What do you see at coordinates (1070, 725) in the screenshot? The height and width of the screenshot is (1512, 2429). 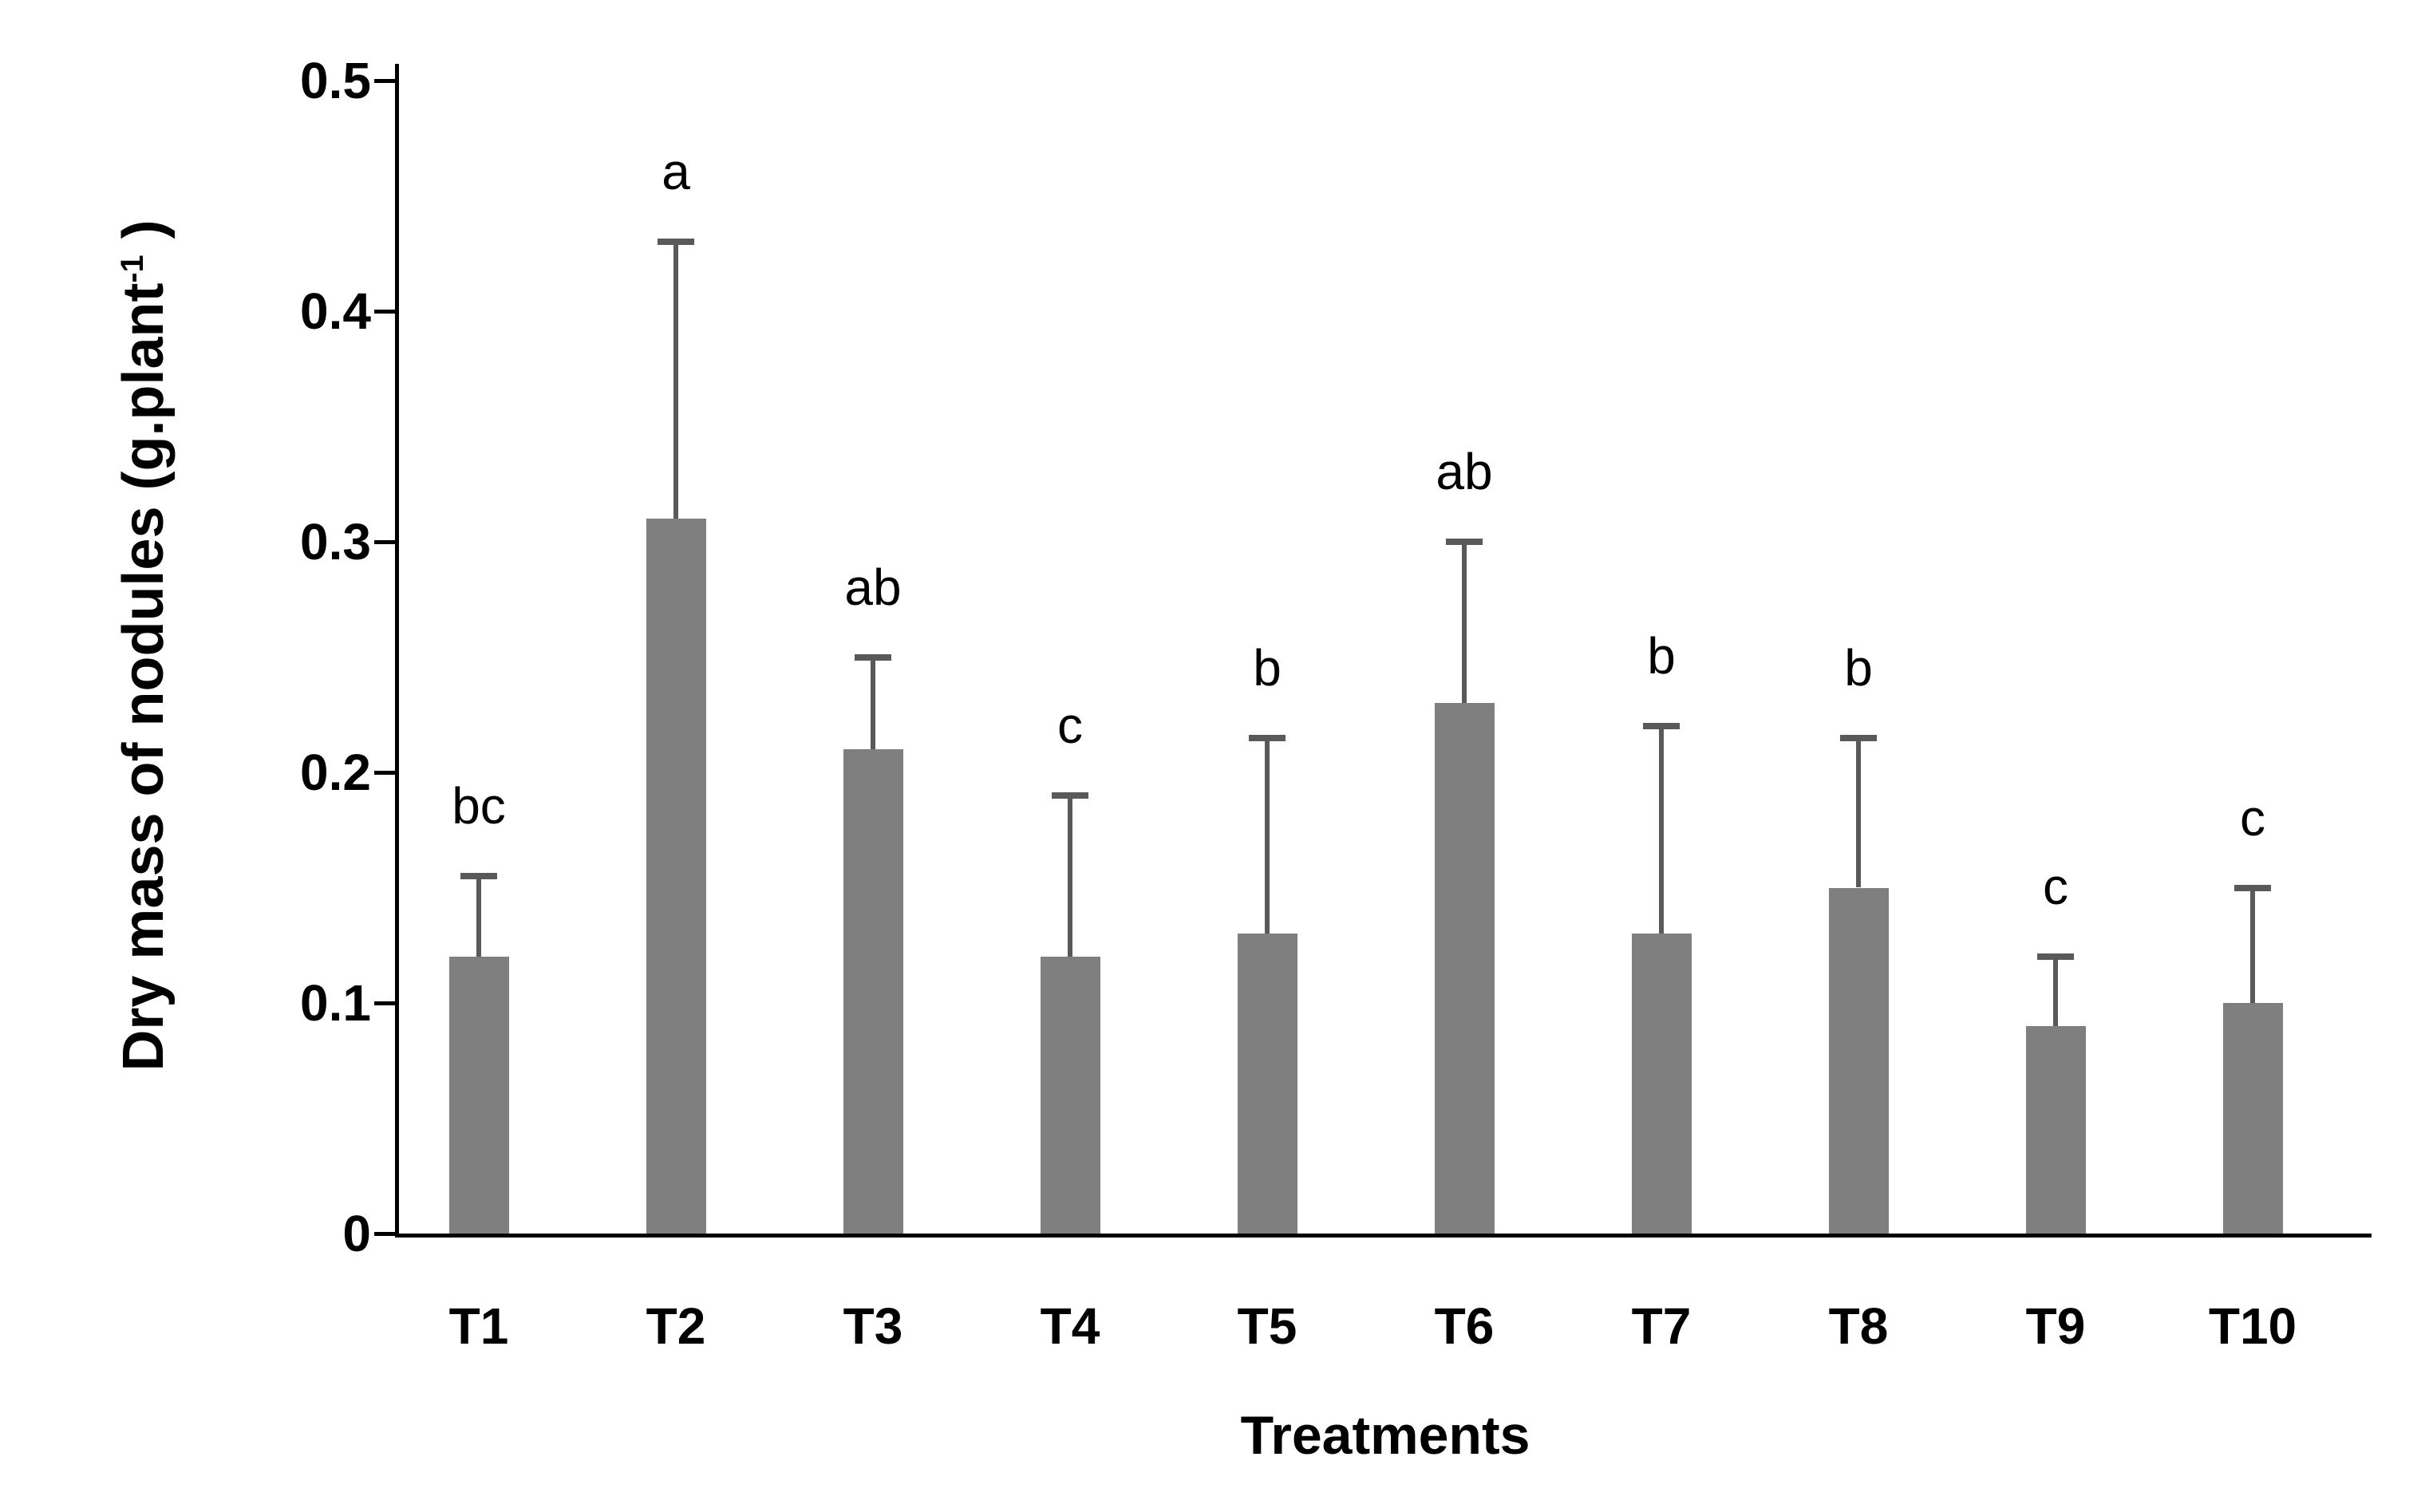 I see `sig-letter-T4: c` at bounding box center [1070, 725].